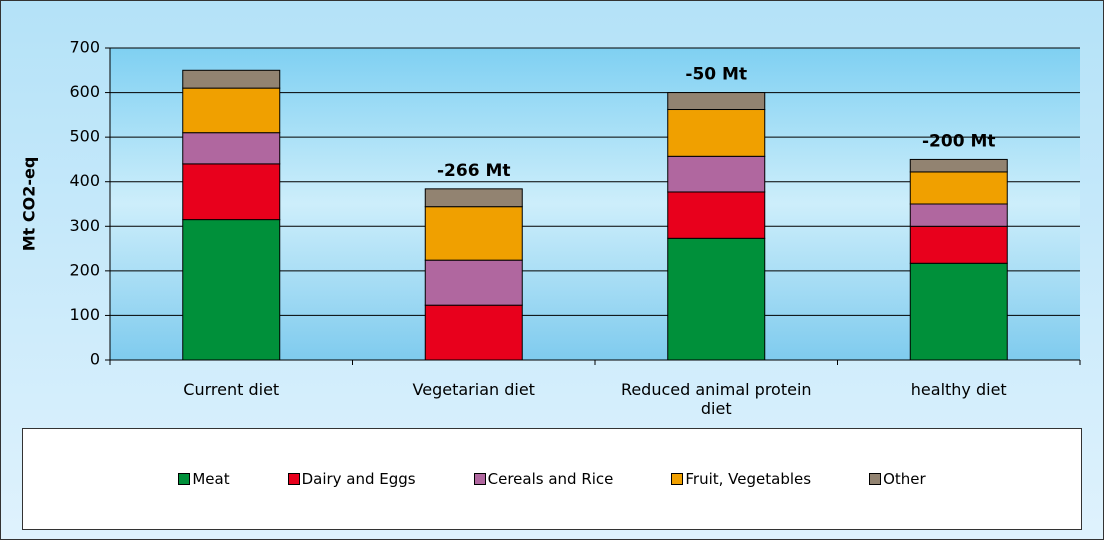  What do you see at coordinates (84, 91) in the screenshot?
I see `y-tick-label: 600` at bounding box center [84, 91].